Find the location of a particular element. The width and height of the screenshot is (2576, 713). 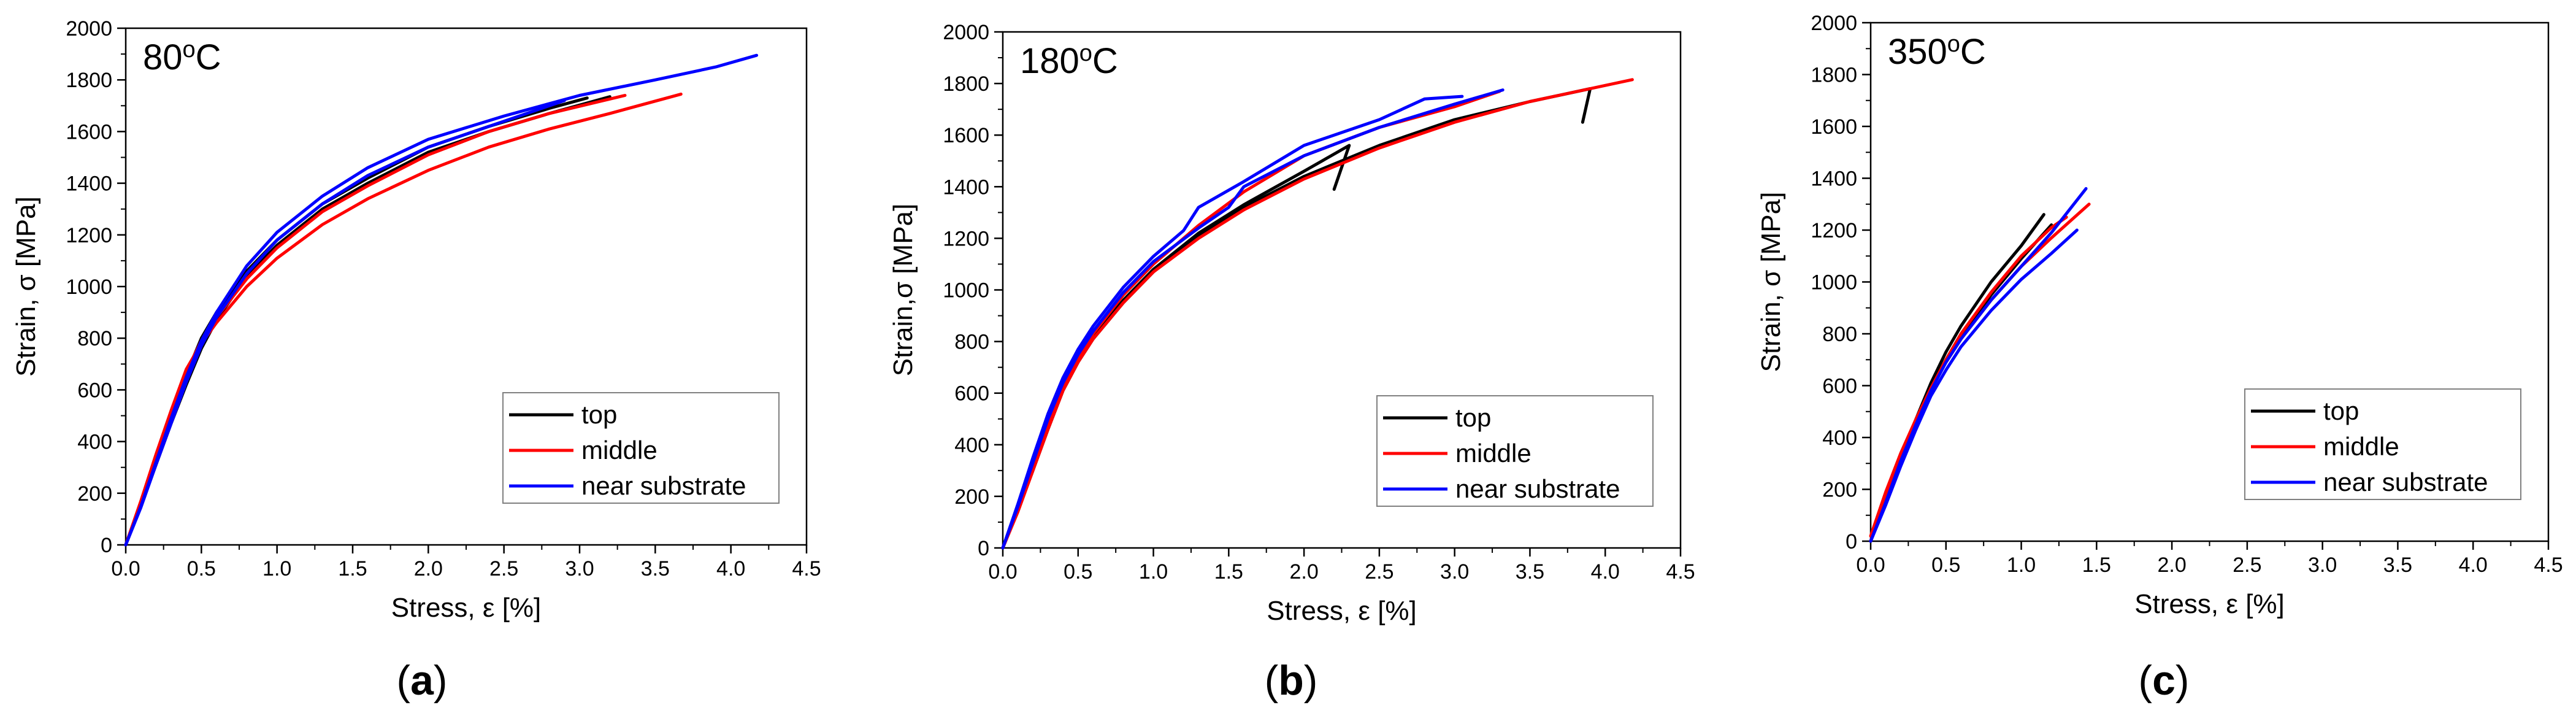

panel-caption: (c) is located at coordinates (2163, 680).